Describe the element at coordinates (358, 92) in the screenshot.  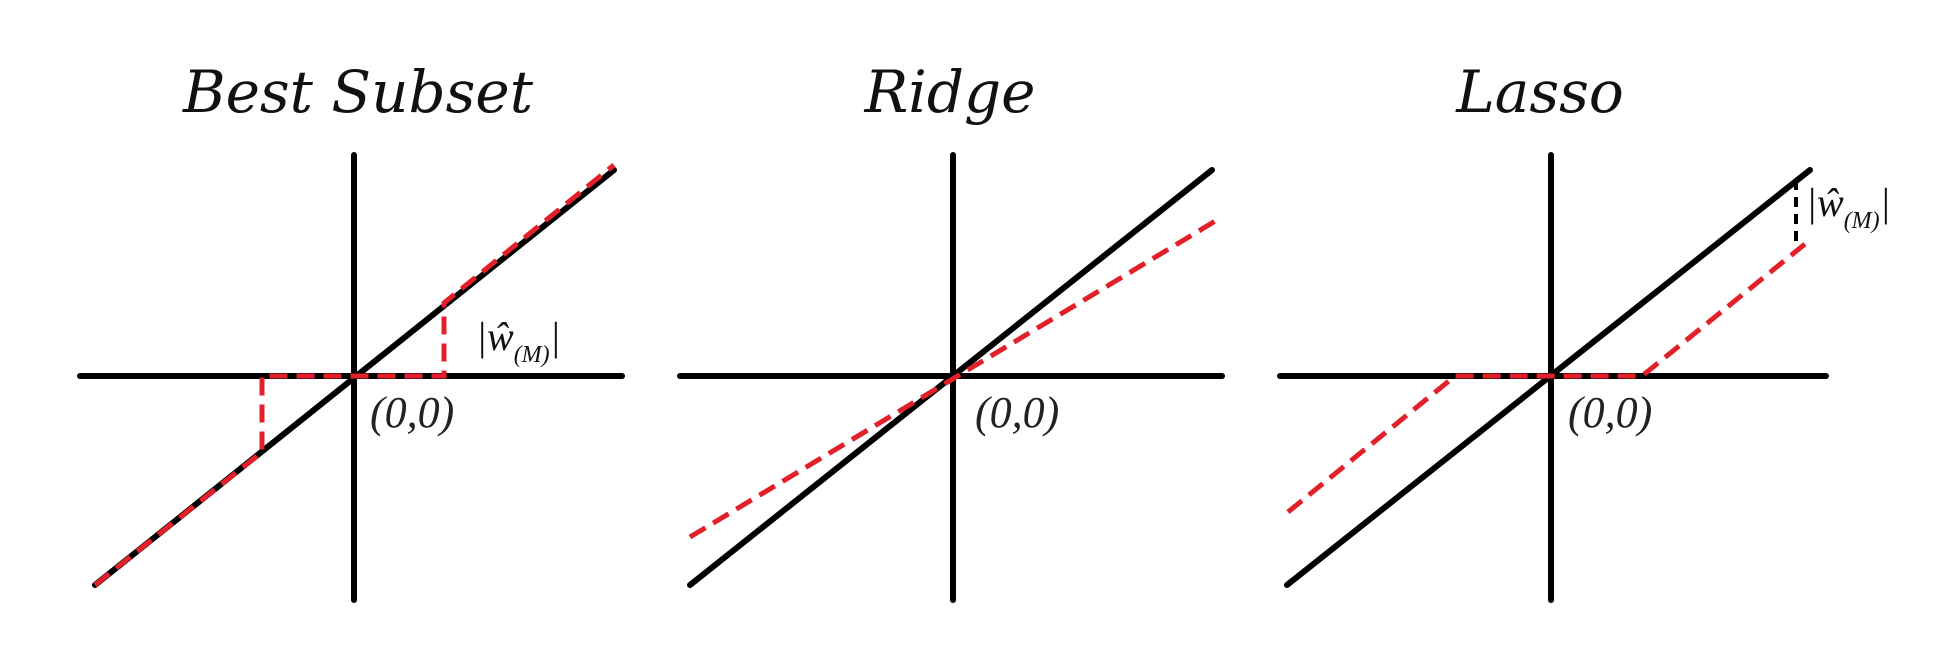
I see `panel-title-best-subset: Best Subset` at that location.